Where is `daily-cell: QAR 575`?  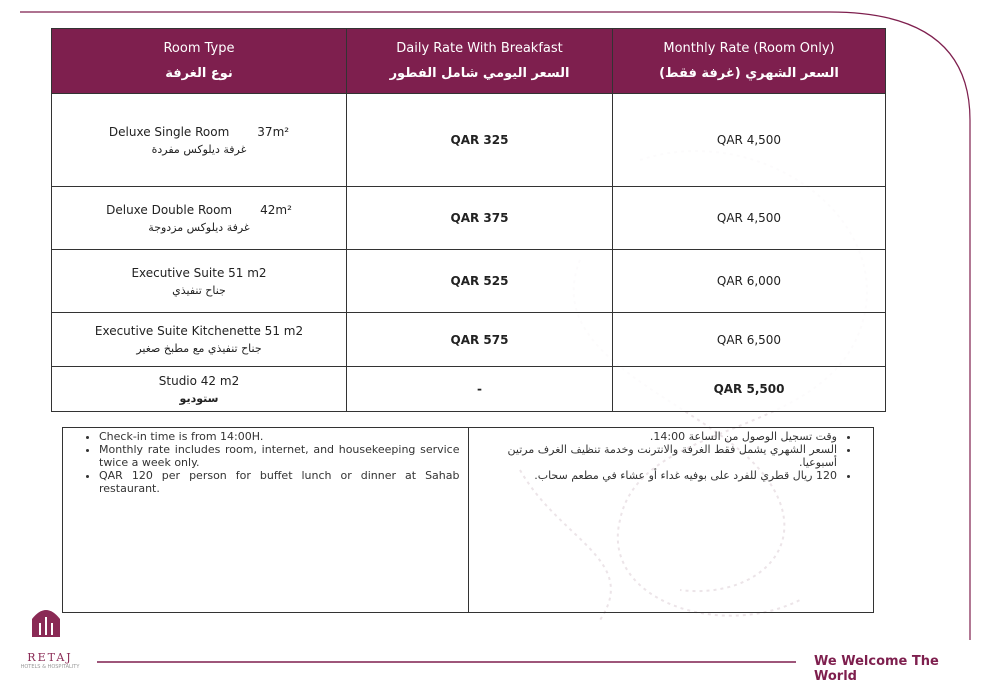 daily-cell: QAR 575 is located at coordinates (479, 339).